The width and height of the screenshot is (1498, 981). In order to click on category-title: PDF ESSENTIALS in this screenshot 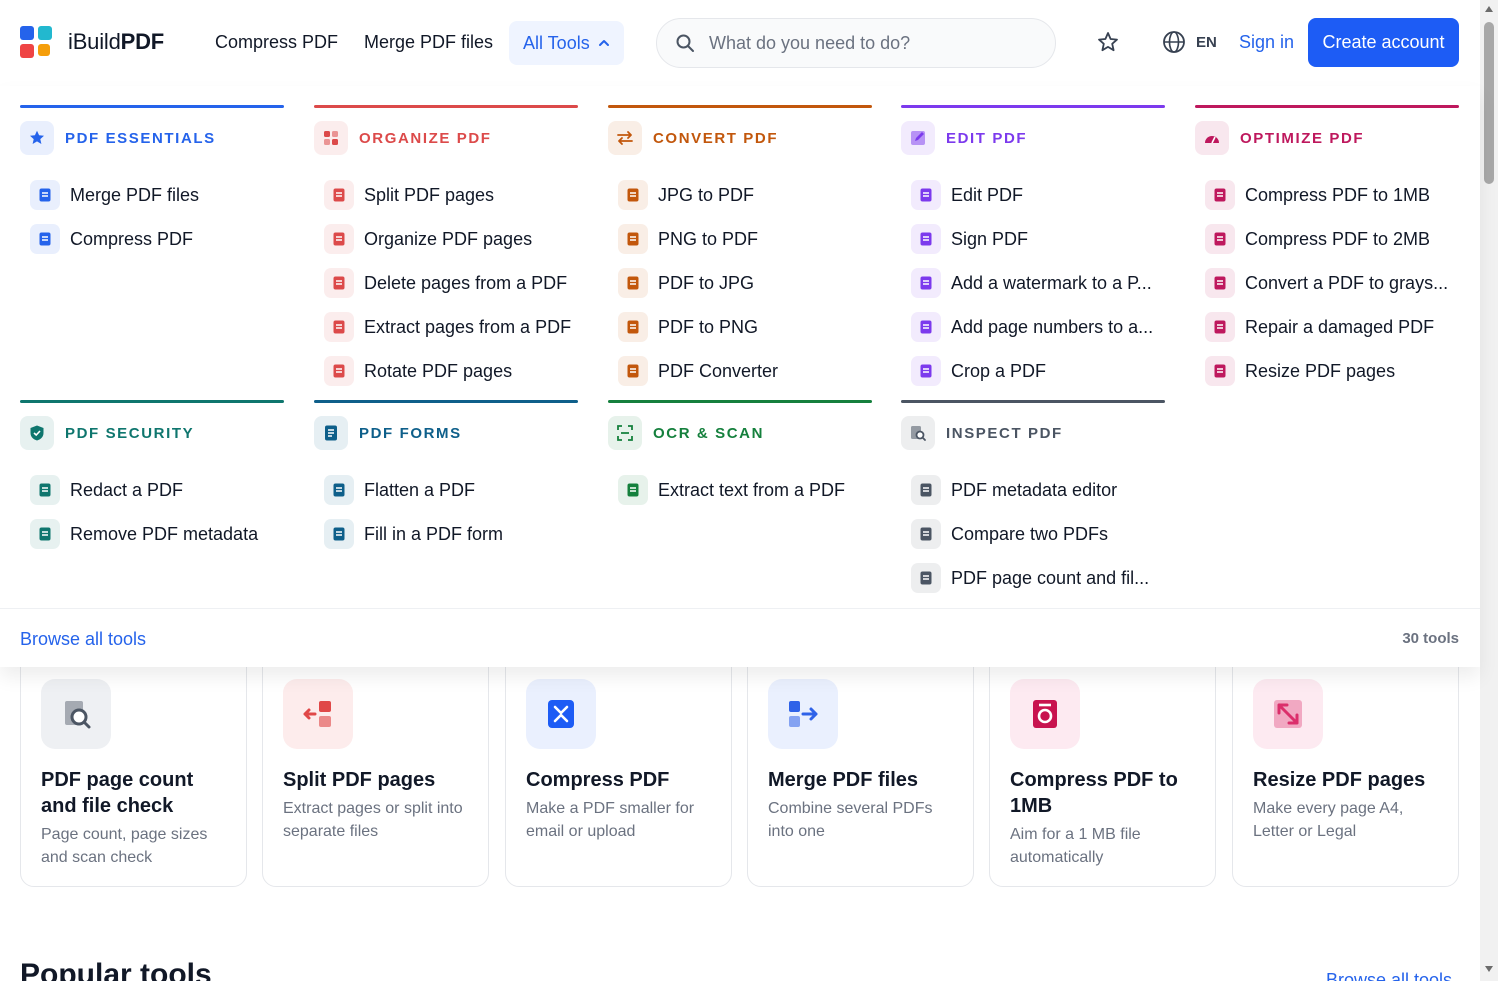, I will do `click(140, 138)`.